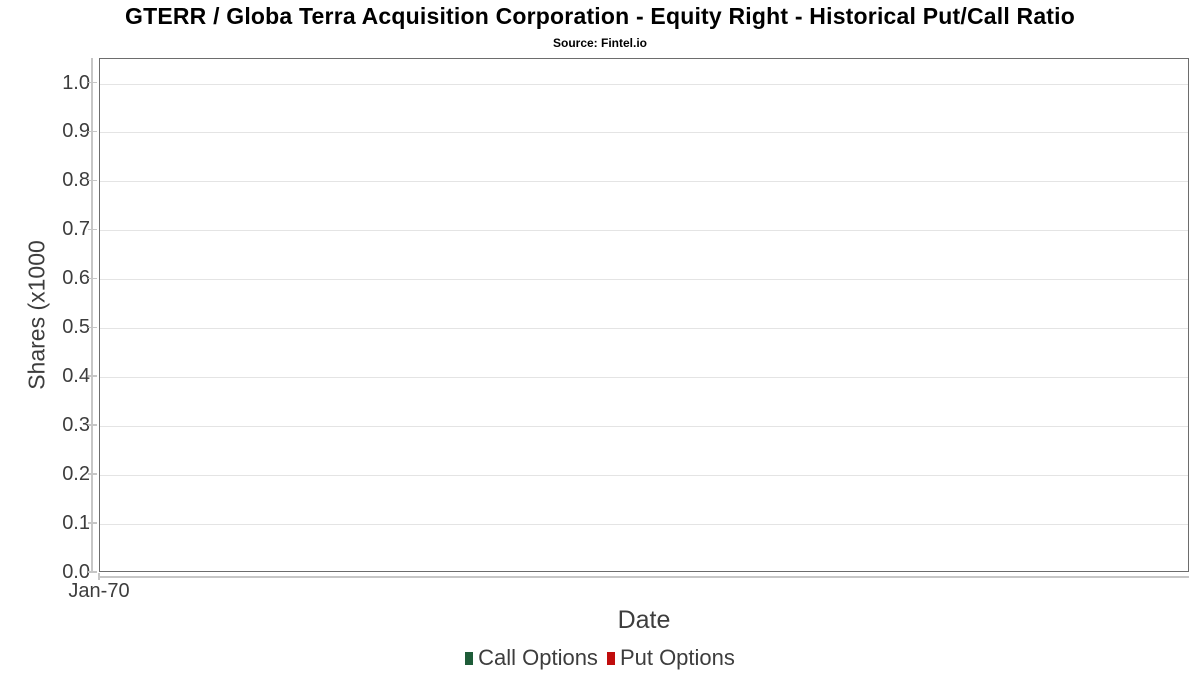  Describe the element at coordinates (600, 658) in the screenshot. I see `chart-legend: Call Options Put Options` at that location.